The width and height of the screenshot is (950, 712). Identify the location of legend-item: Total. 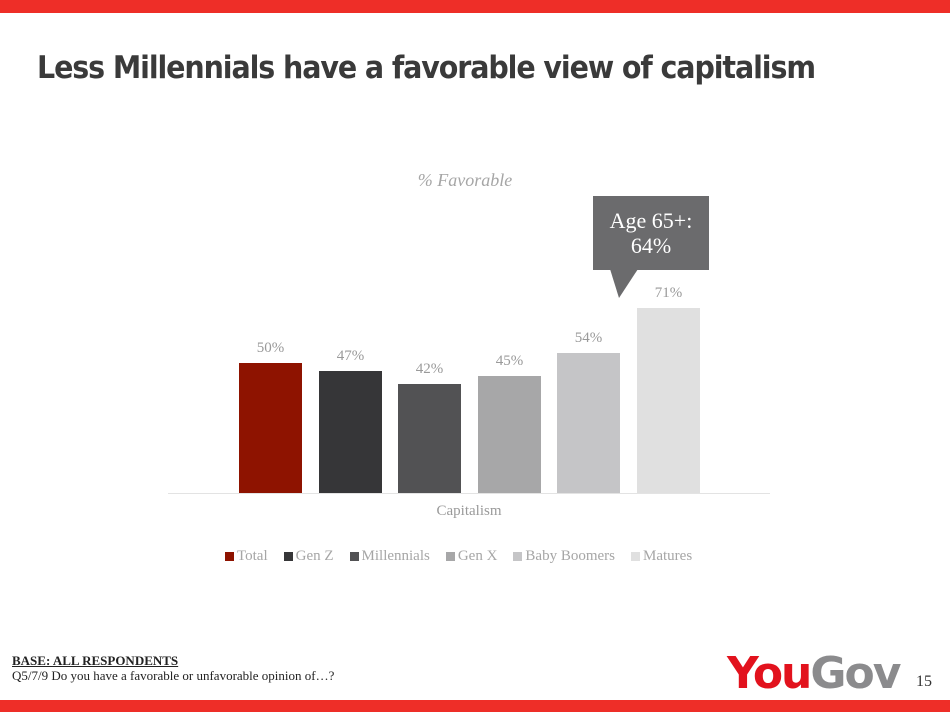
(246, 556).